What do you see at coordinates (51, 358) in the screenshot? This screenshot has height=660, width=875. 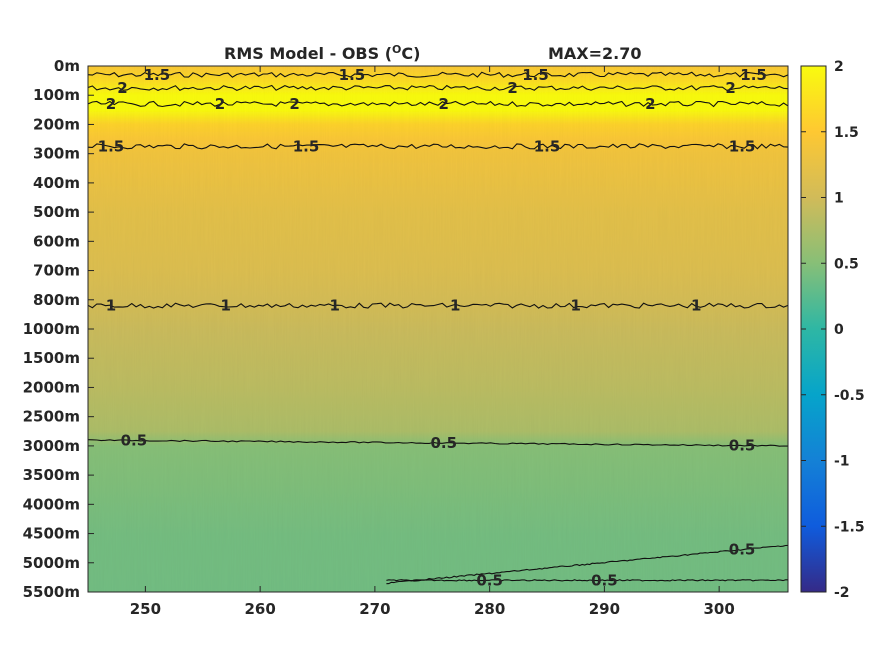 I see `y-tick-label: 1500m` at bounding box center [51, 358].